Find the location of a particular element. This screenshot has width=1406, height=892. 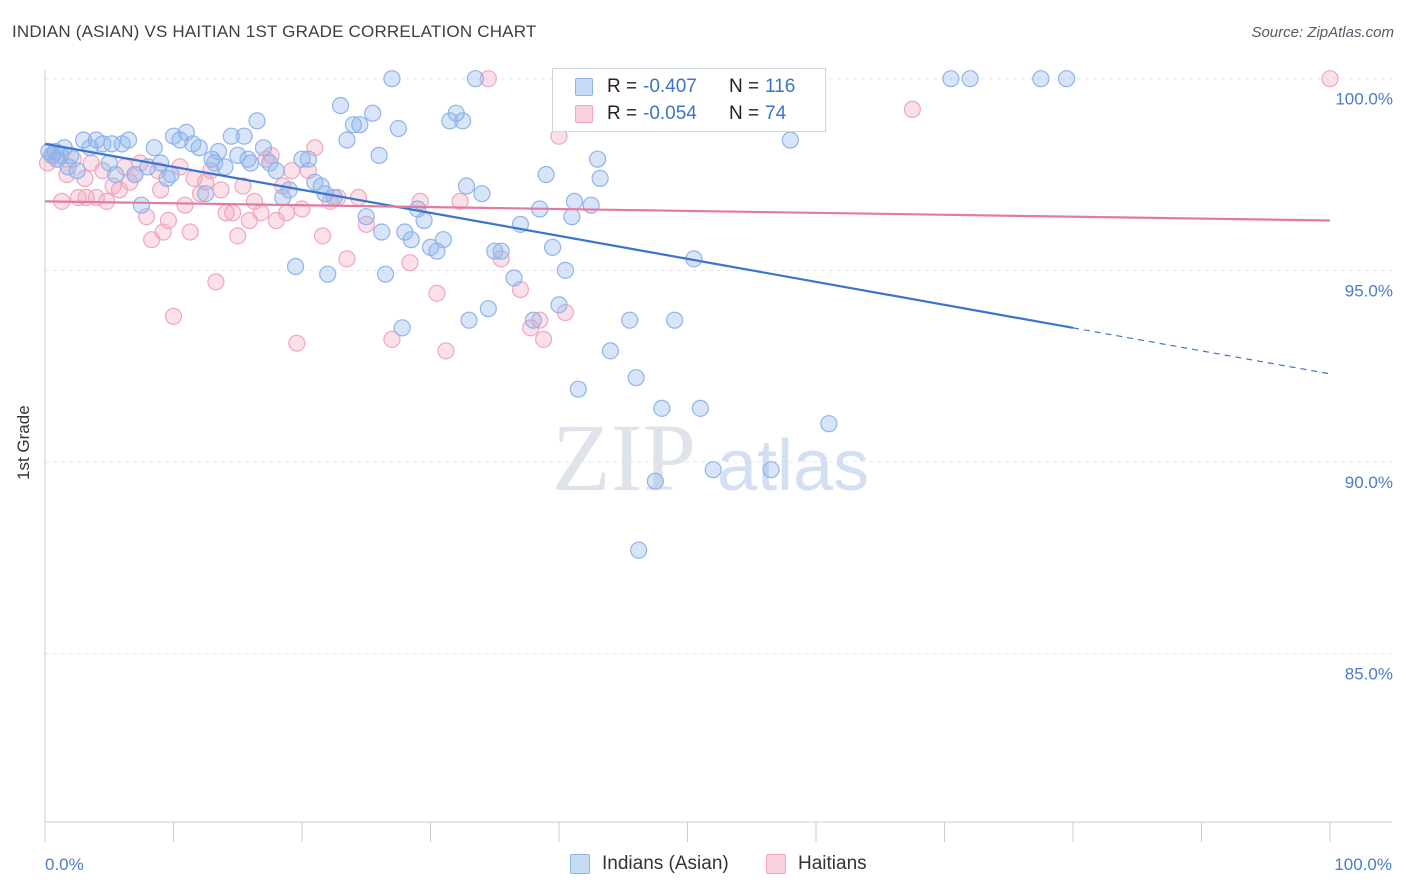

y-tick-label: 90.0% is located at coordinates (1369, 482).